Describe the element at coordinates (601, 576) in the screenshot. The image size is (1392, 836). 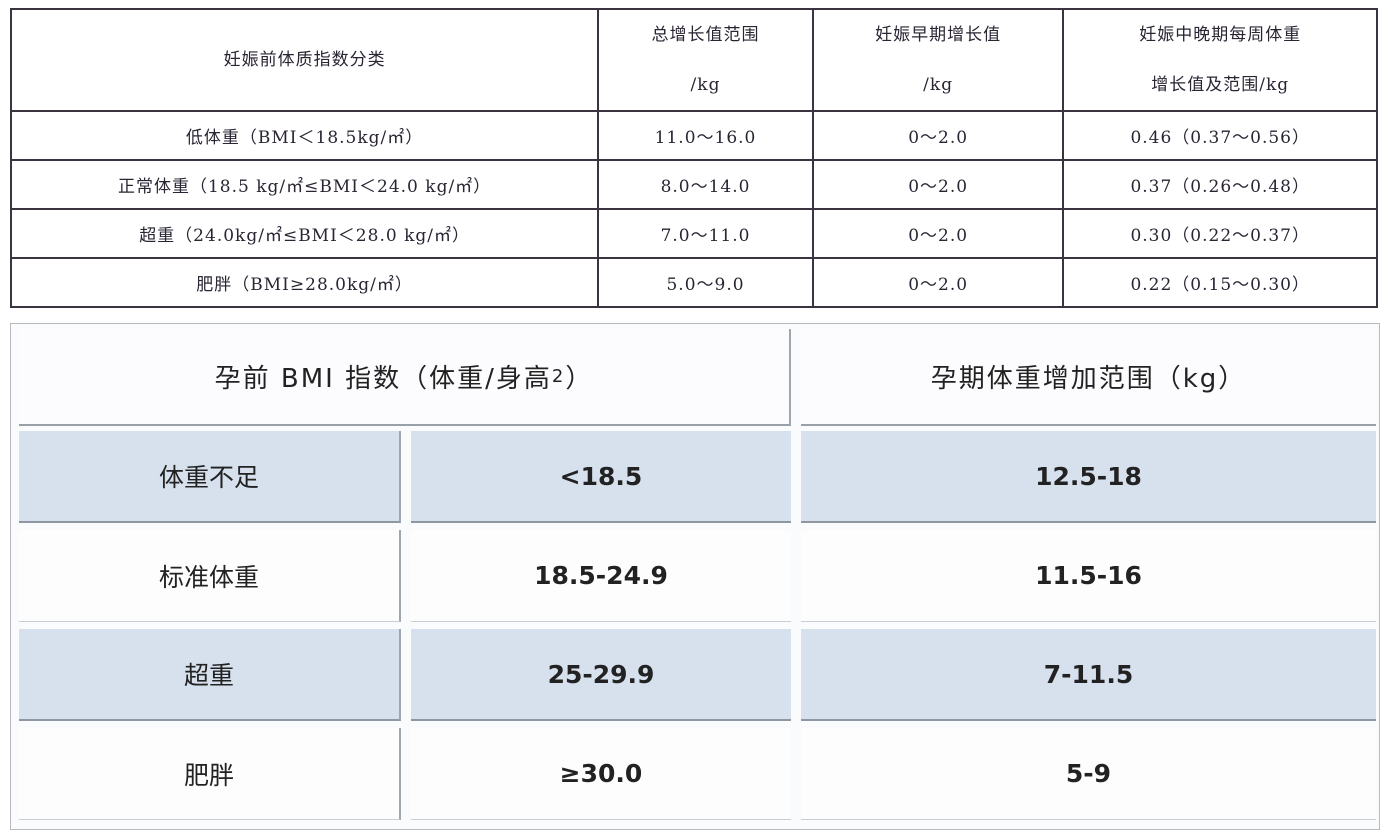
I see `table-cell: 18.5-24.9` at that location.